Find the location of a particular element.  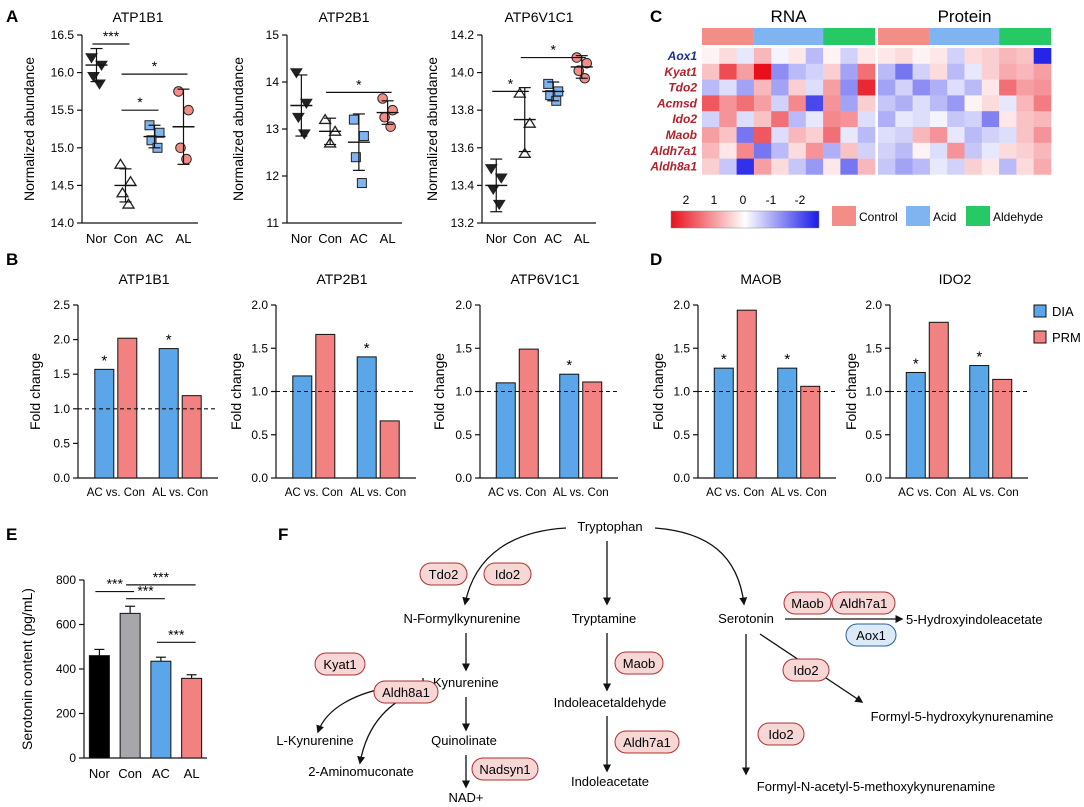

enzyme-aldh8a1: Aldh8a1 is located at coordinates (406, 692).